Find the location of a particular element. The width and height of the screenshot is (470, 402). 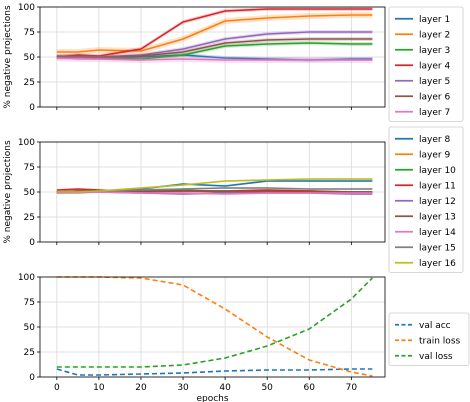

x-axis-label: epochs is located at coordinates (212, 398).